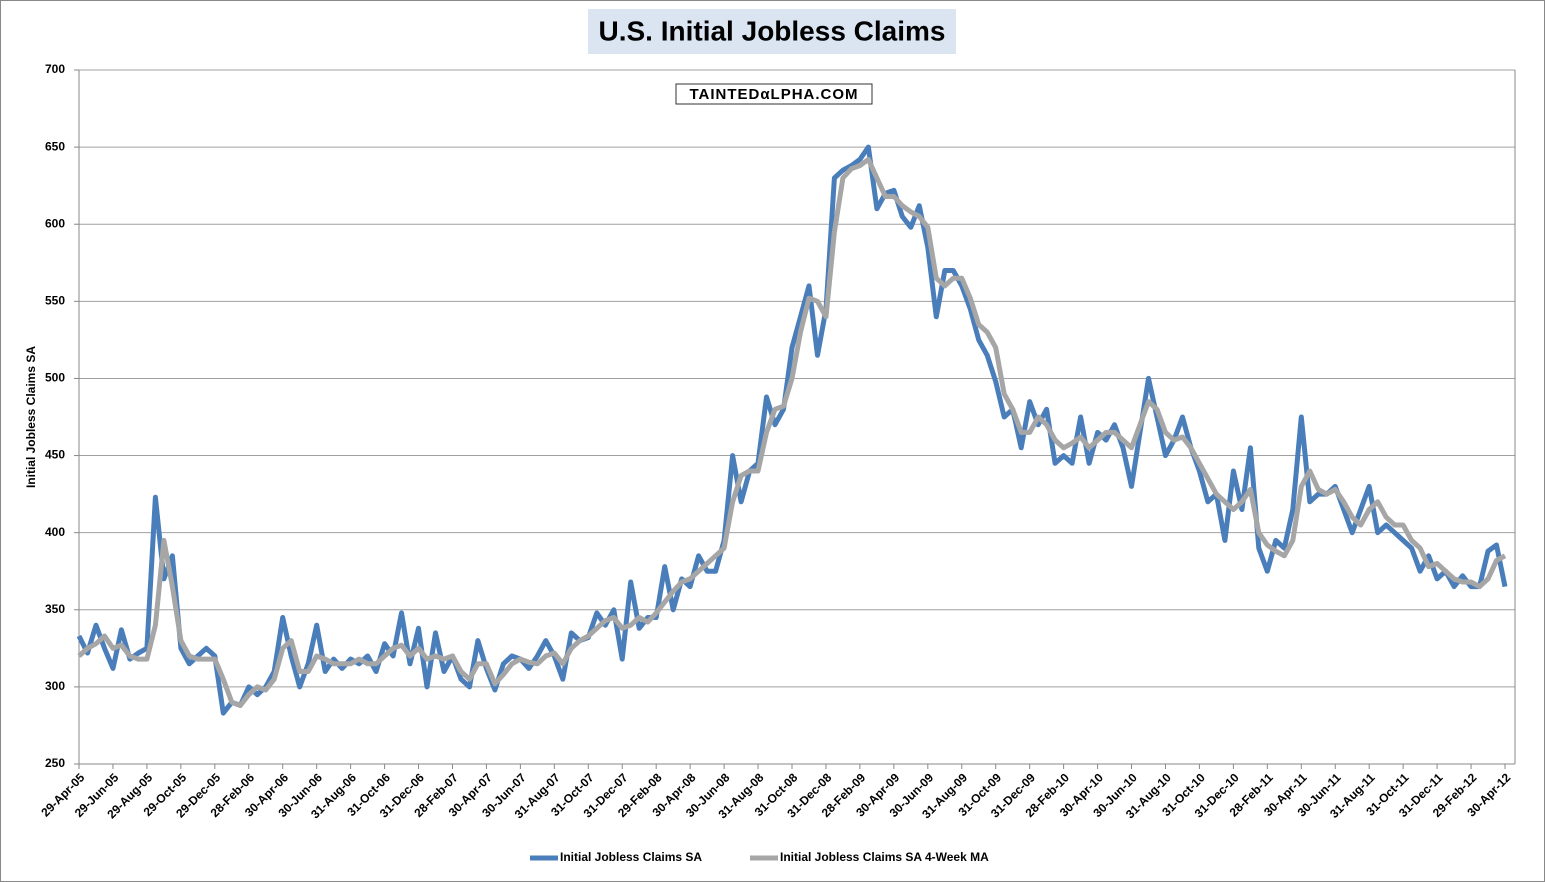 The image size is (1545, 882). Describe the element at coordinates (55, 532) in the screenshot. I see `y-tick-label: 400` at that location.